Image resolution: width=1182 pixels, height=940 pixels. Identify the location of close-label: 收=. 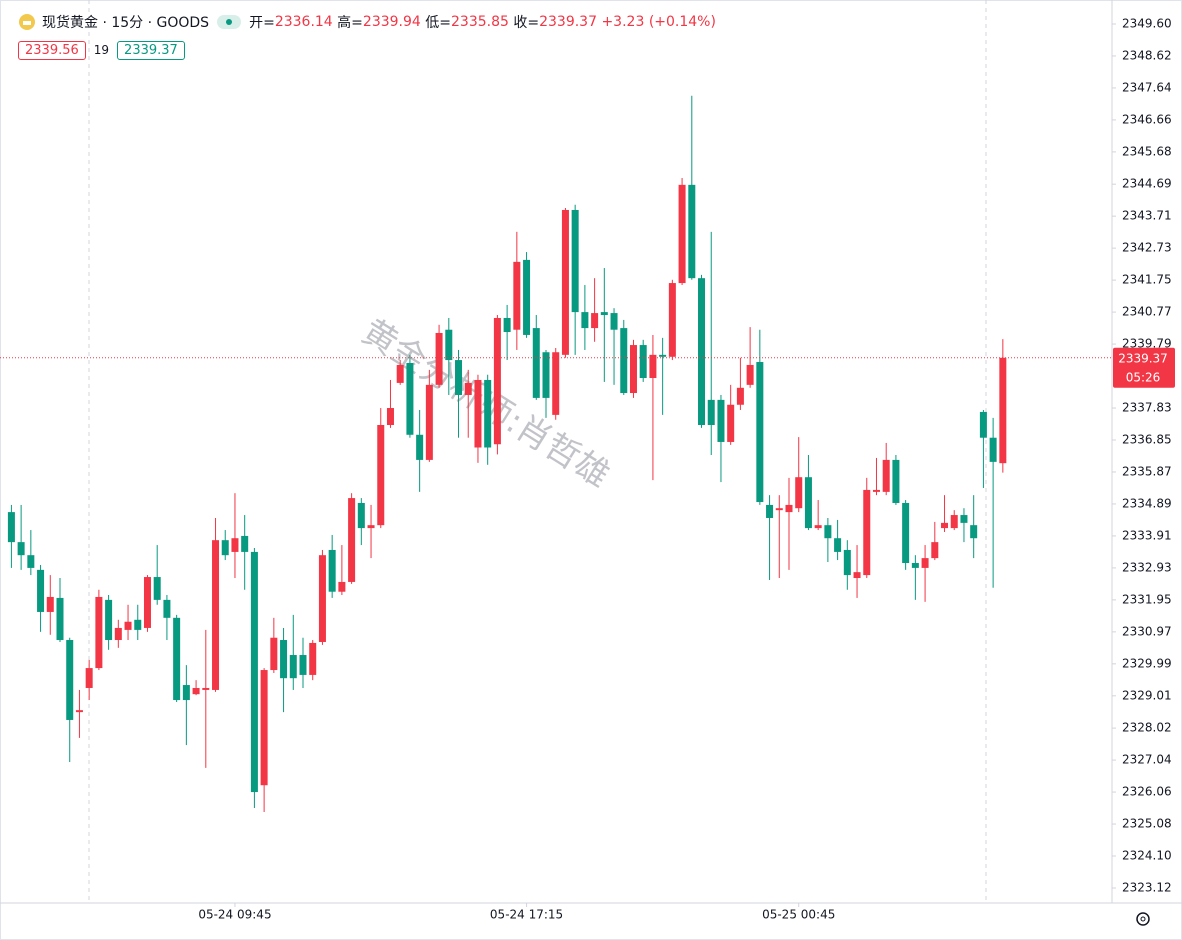
(526, 23).